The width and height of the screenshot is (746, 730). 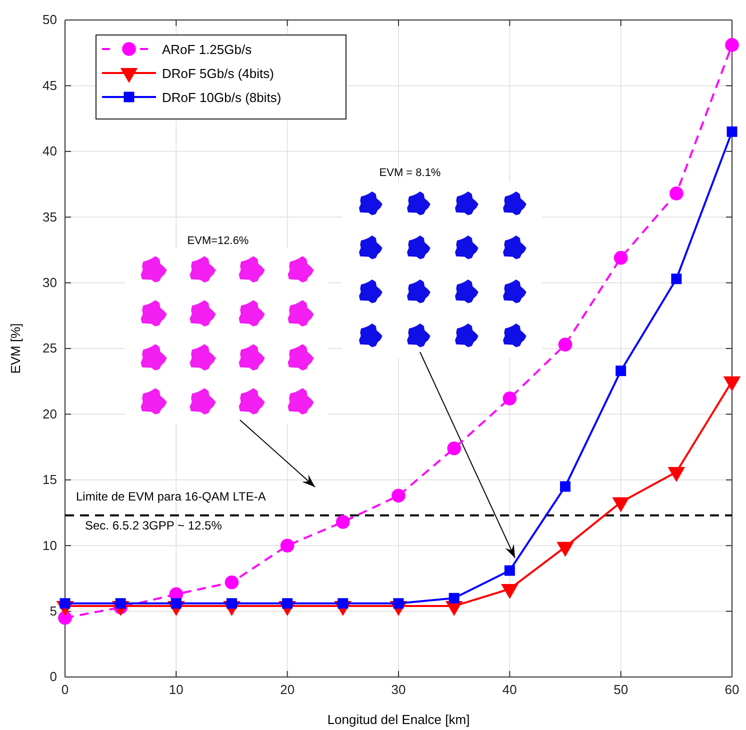 What do you see at coordinates (49, 480) in the screenshot?
I see `y-tick-label: 15` at bounding box center [49, 480].